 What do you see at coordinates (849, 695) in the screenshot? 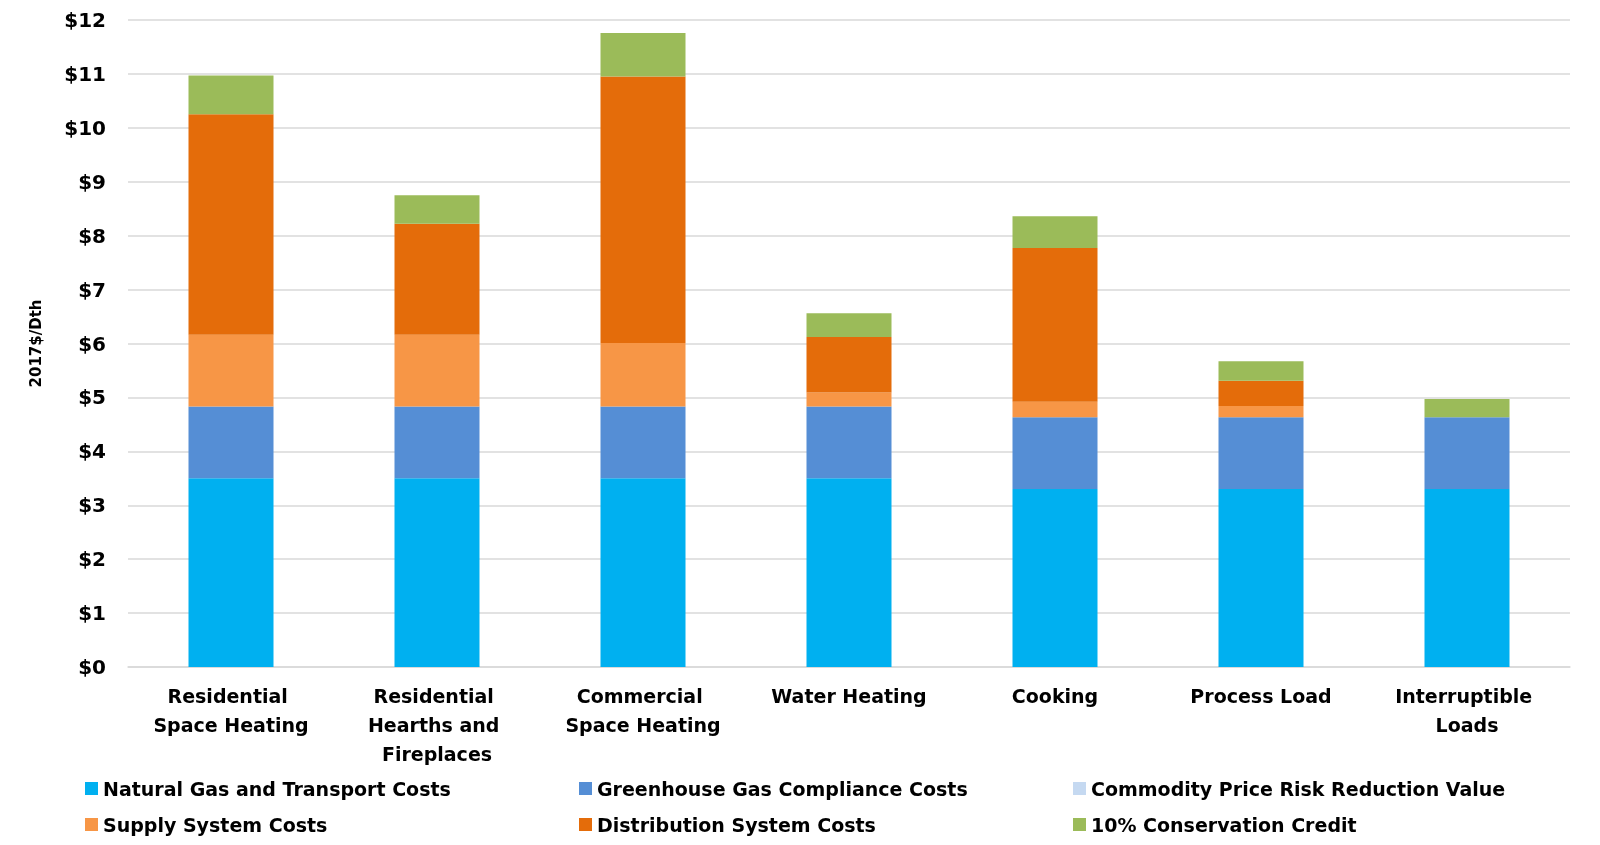
I see `x-tick-label: Water Heating` at bounding box center [849, 695].